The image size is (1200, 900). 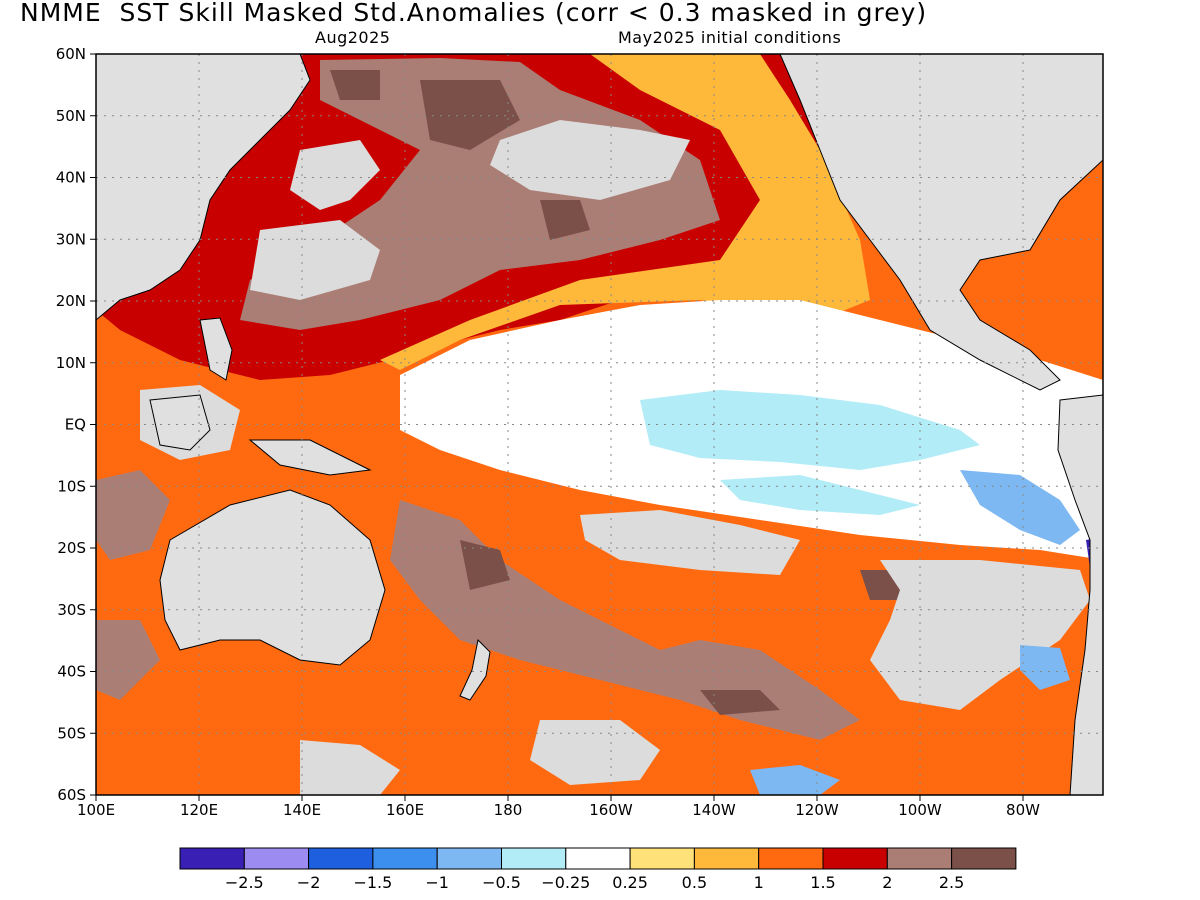 I want to click on lon-tick-label: 100W, so click(x=920, y=810).